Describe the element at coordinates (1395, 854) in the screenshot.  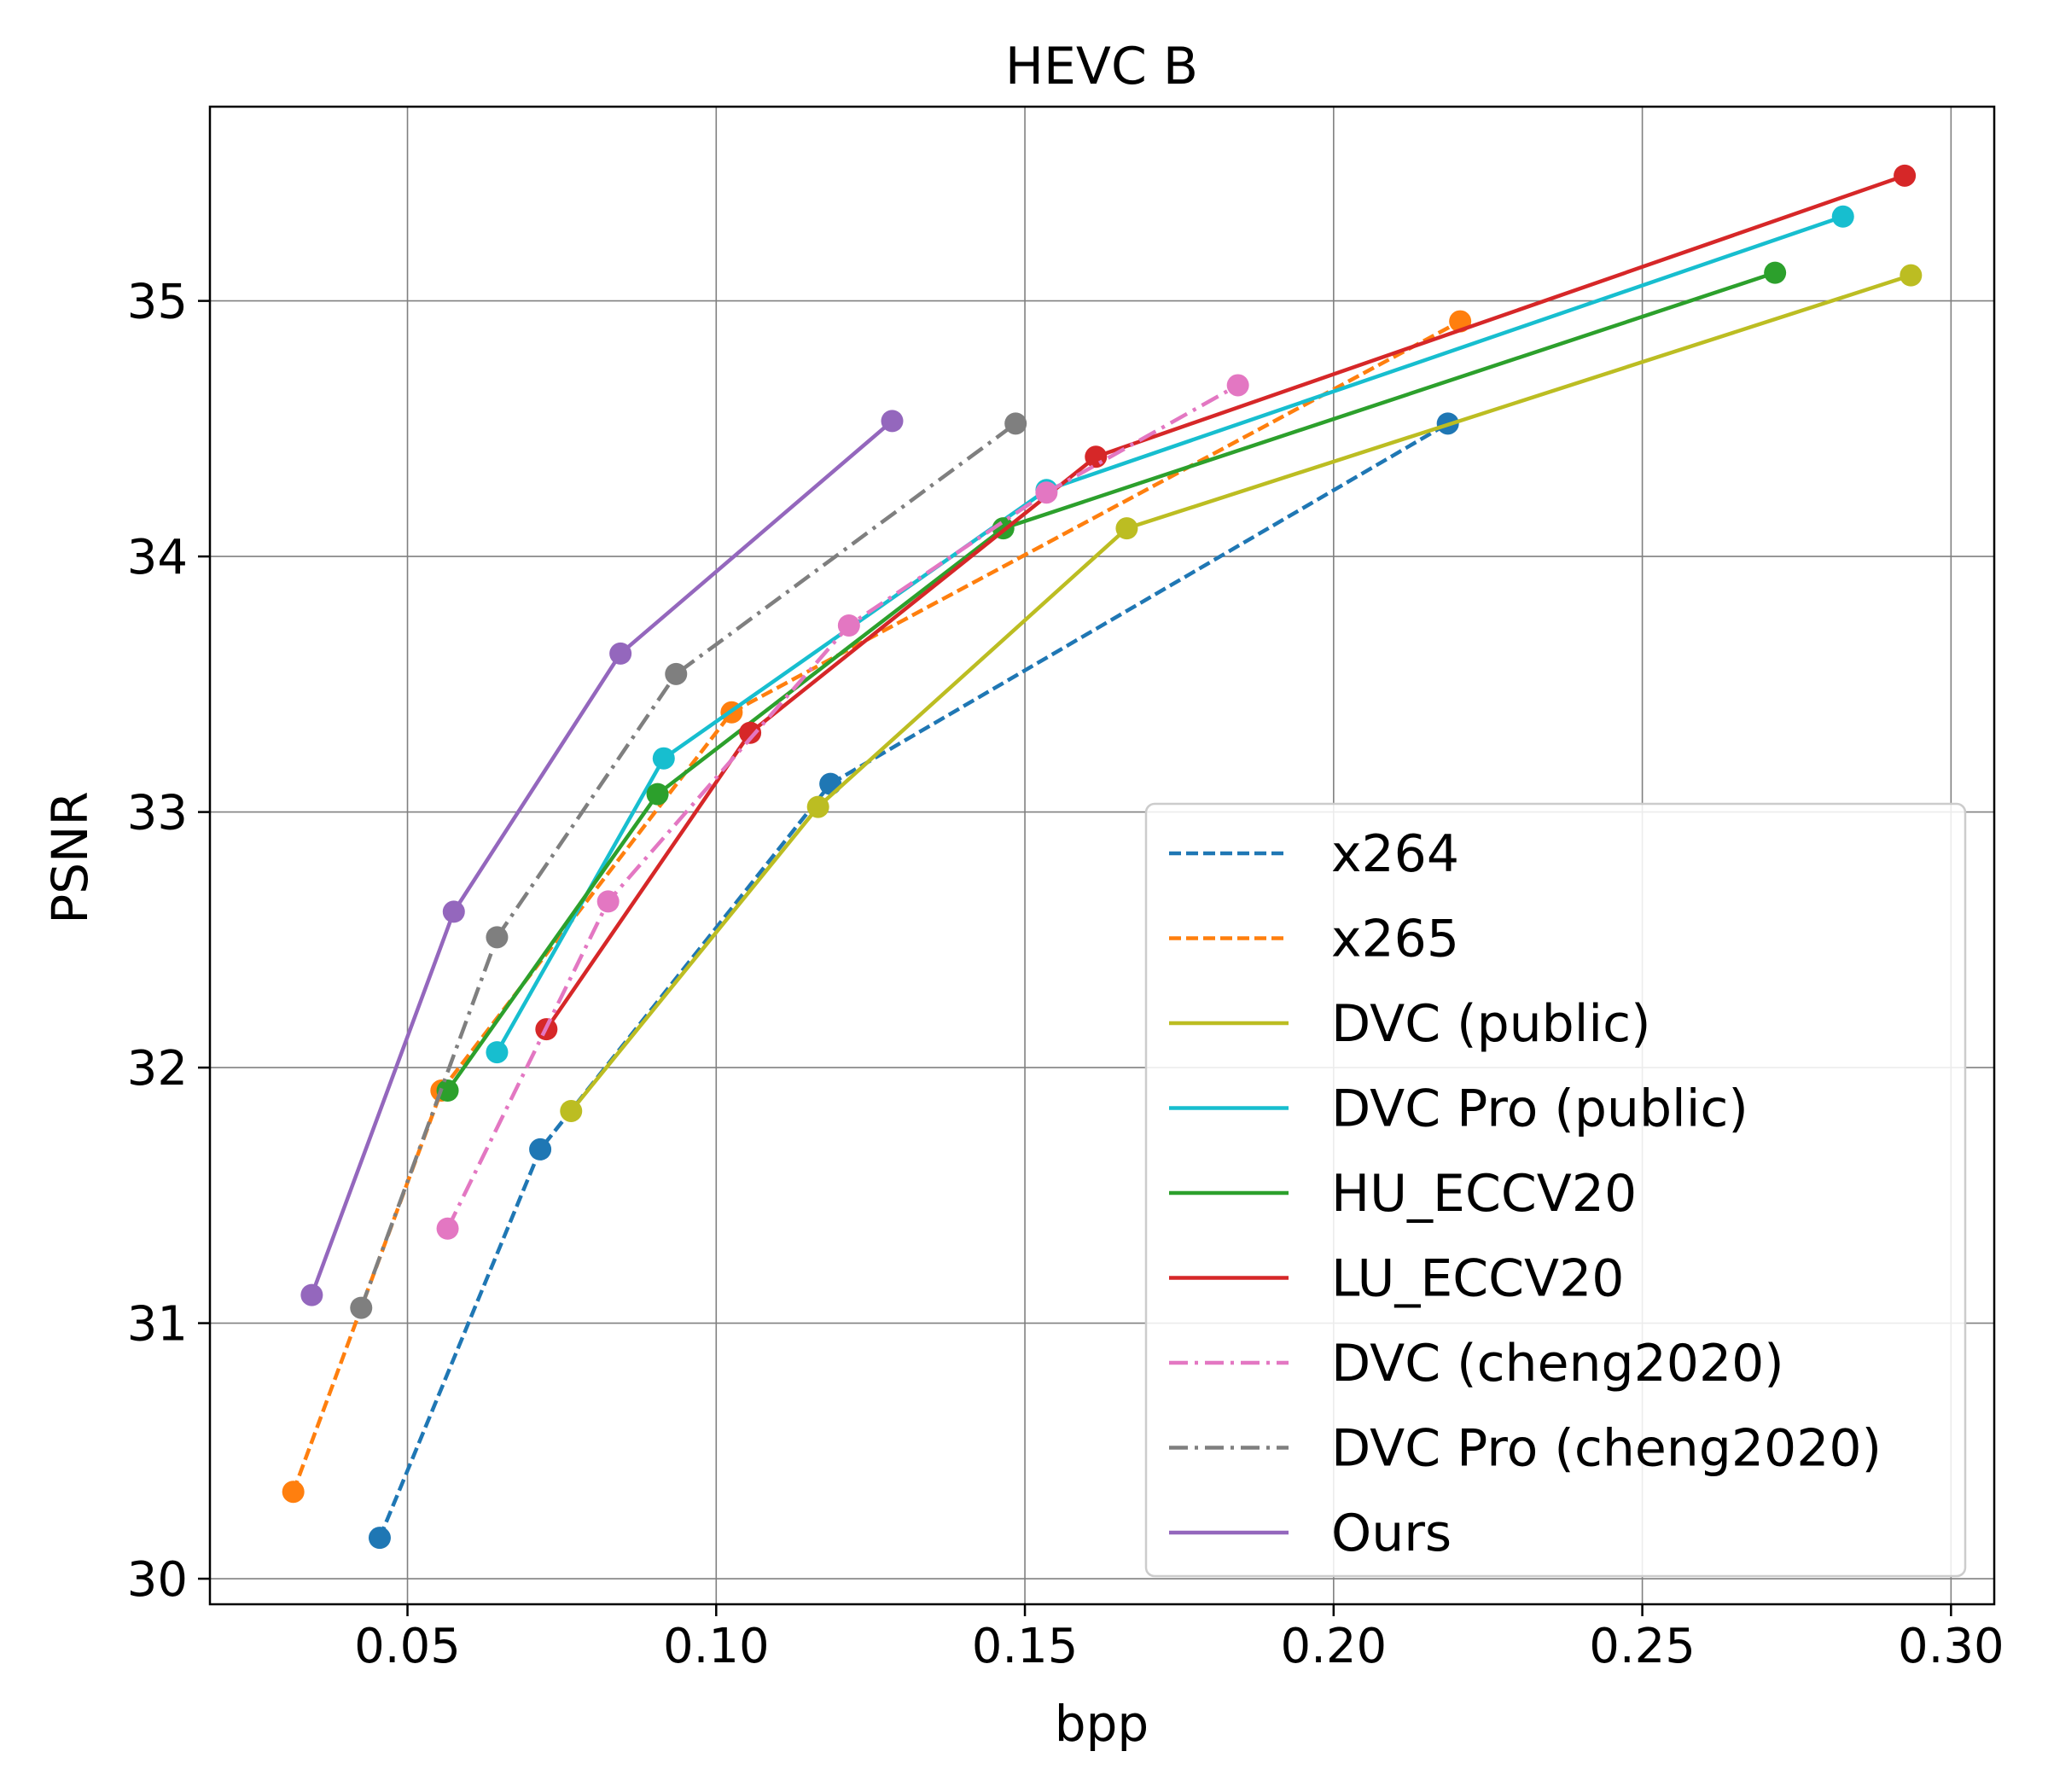
I see `legend-label: x264` at that location.